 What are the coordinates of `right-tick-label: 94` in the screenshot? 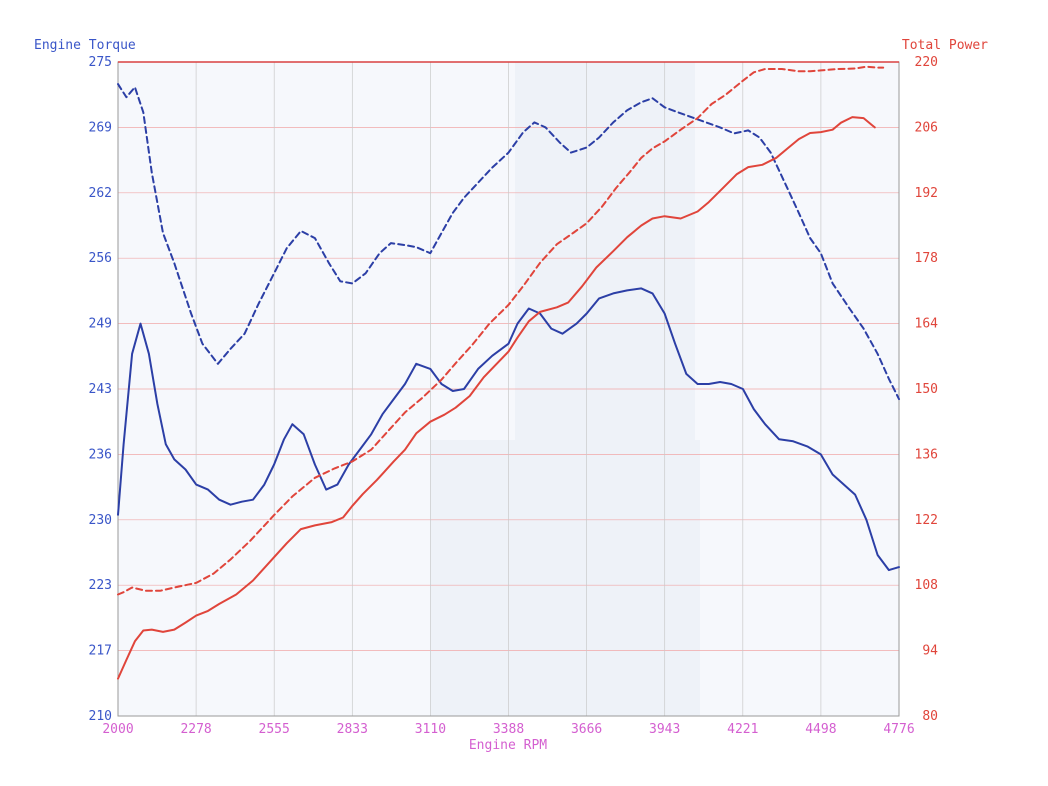 It's located at (930, 651).